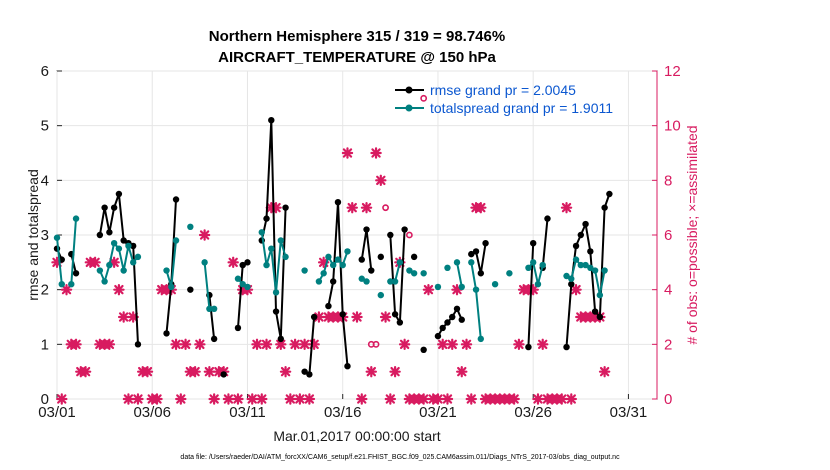 Image resolution: width=830 pixels, height=470 pixels. I want to click on bottom-axis-ticks: 03/01 03/06 03/11 03/16 03/21 03/26 03/31, so click(342, 407).